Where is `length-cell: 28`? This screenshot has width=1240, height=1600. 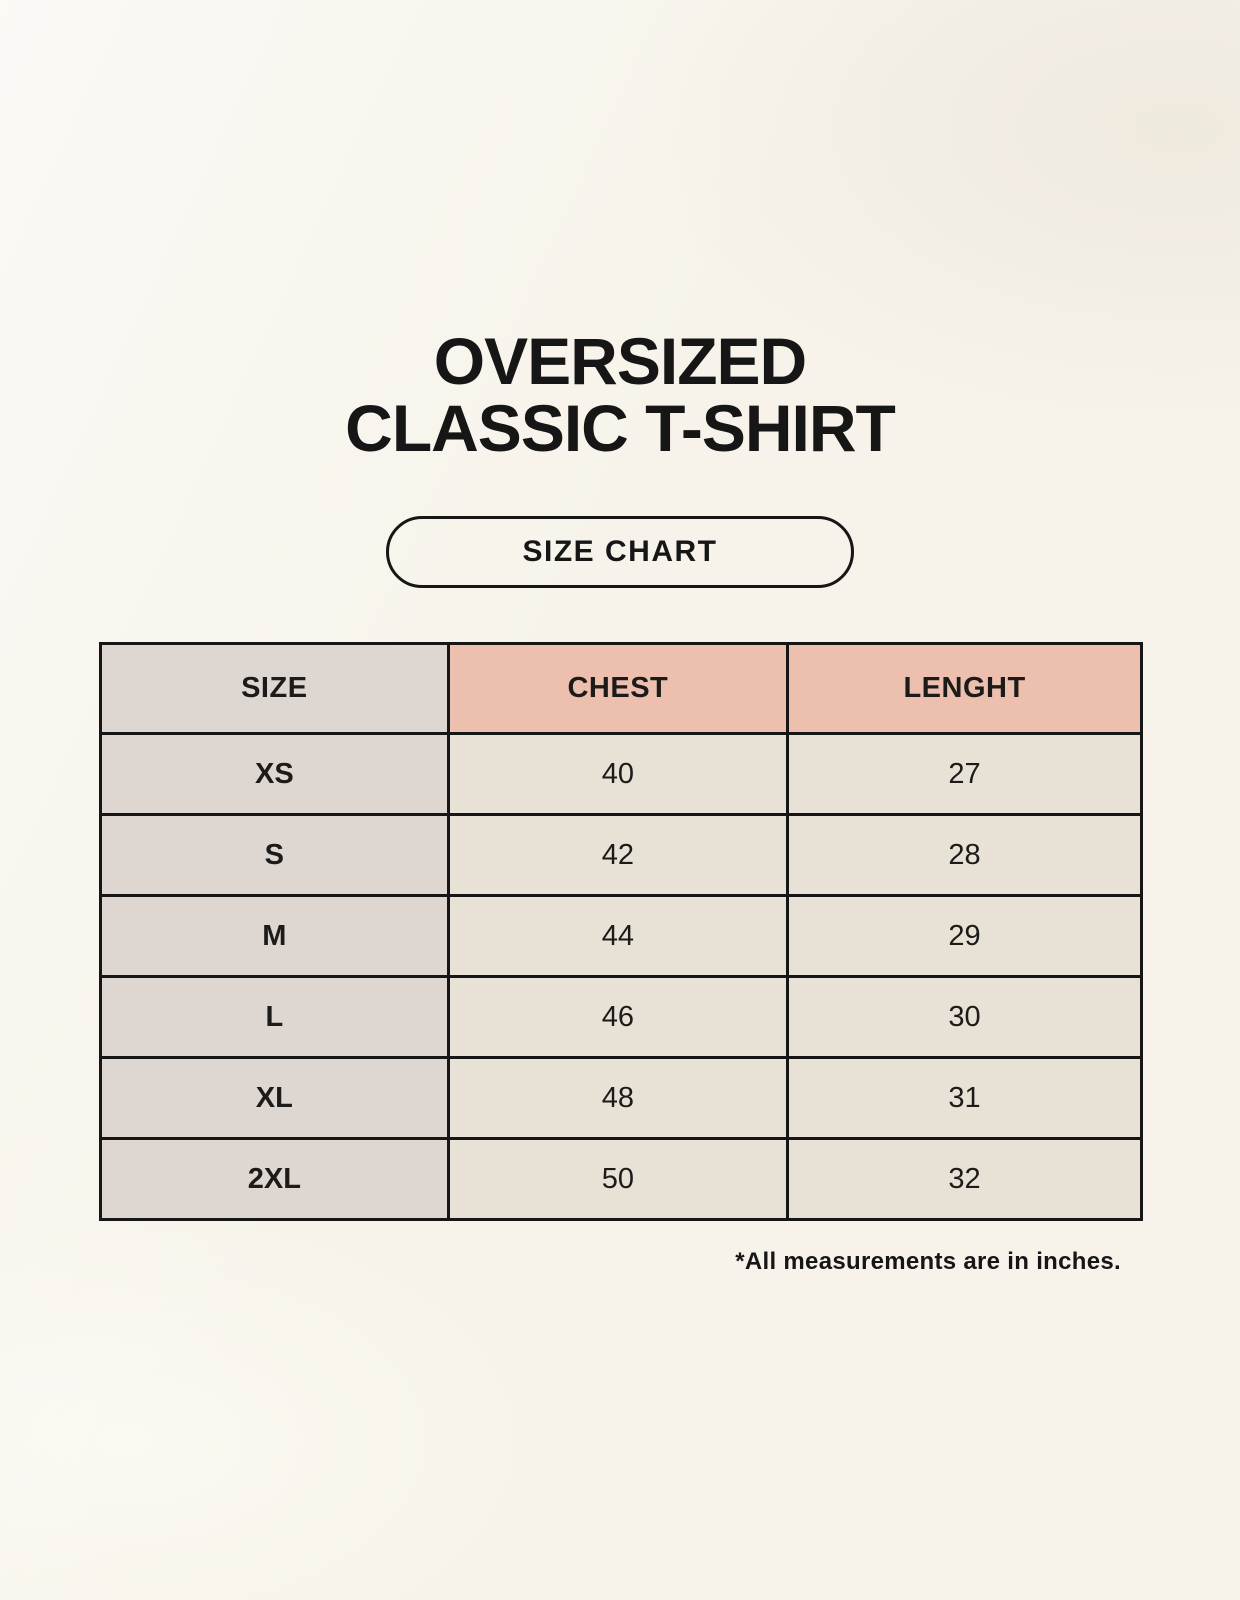
length-cell: 28 is located at coordinates (964, 855).